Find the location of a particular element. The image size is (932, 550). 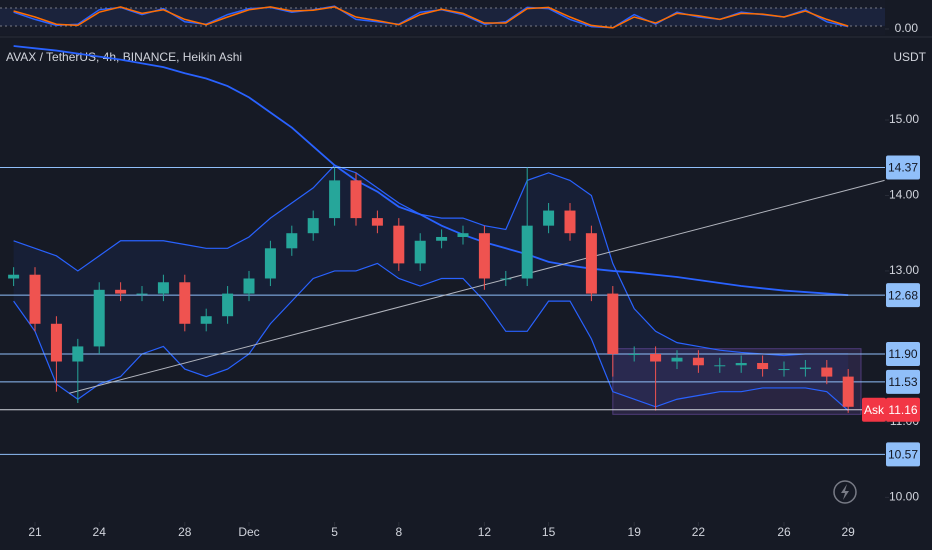

x-tick-label: 24 is located at coordinates (100, 532).